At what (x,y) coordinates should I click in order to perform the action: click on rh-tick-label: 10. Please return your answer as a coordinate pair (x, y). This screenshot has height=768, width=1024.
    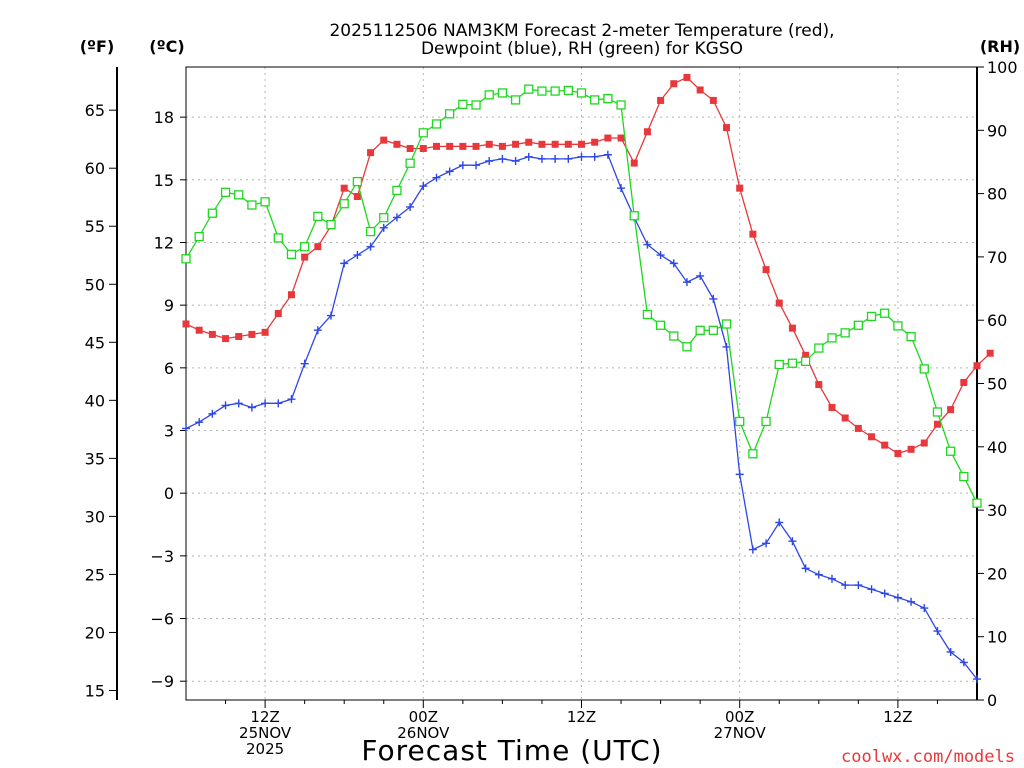
    Looking at the image, I should click on (997, 637).